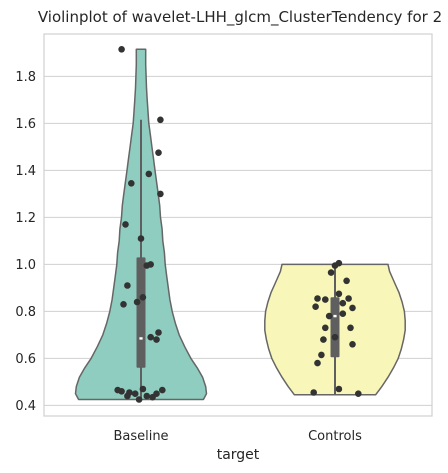 The width and height of the screenshot is (448, 473). I want to click on y-tick-label: 1.4, so click(25, 171).